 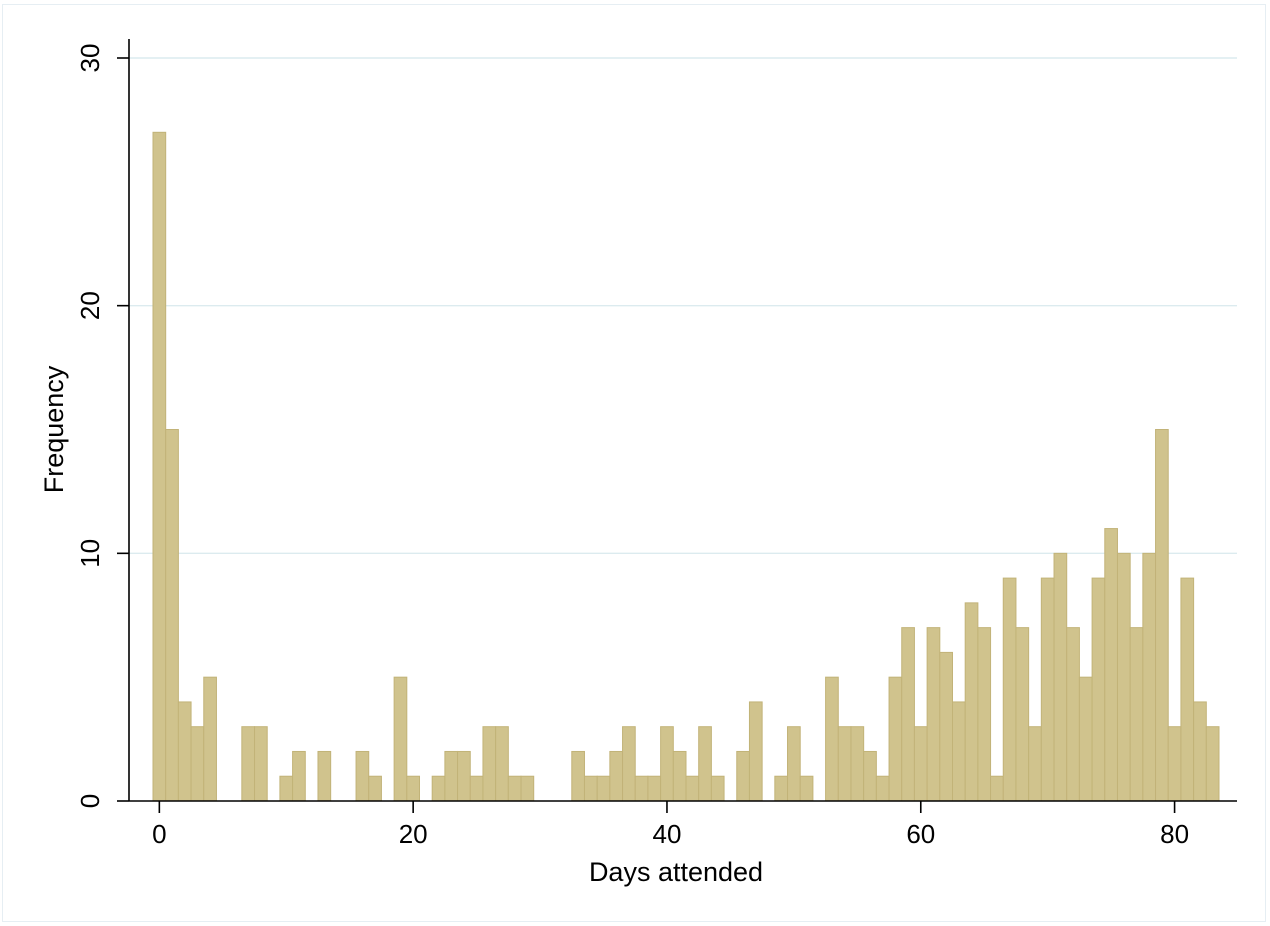 I want to click on y-tick-label: 30, so click(x=90, y=58).